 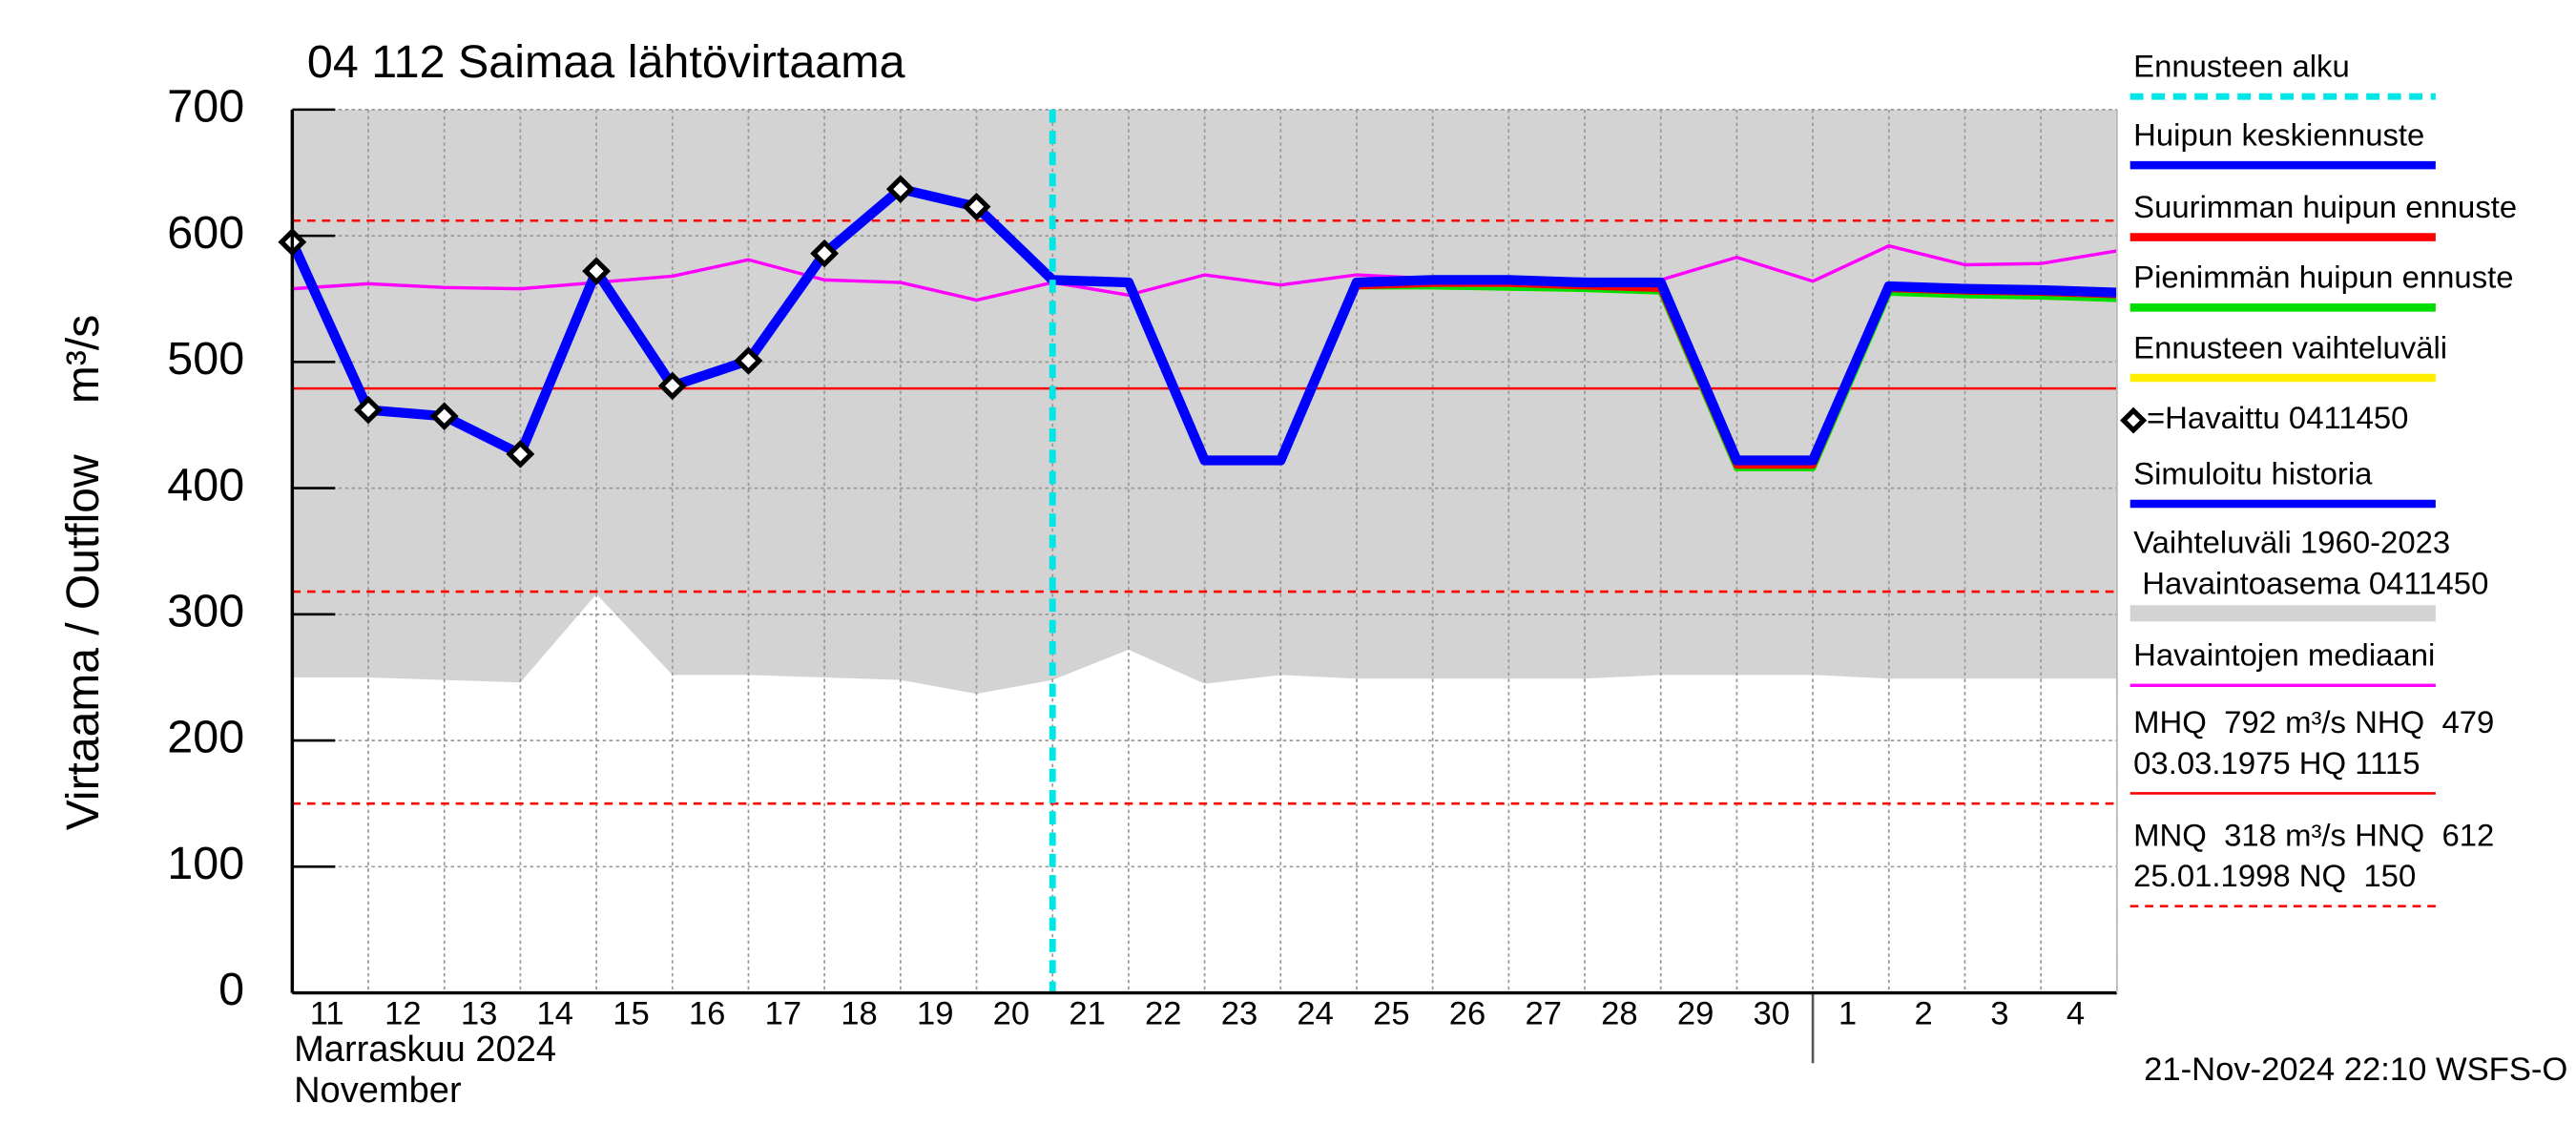 What do you see at coordinates (2253, 473) in the screenshot?
I see `legend-label: Simuloitu historia` at bounding box center [2253, 473].